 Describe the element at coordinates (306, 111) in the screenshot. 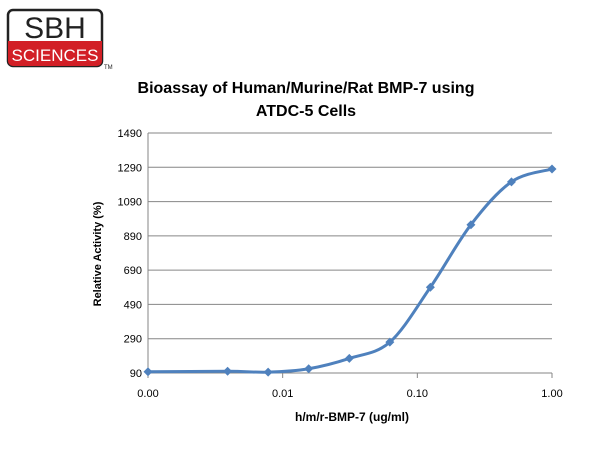

I see `chart-title-line-2: ATDC-5 Cells` at that location.